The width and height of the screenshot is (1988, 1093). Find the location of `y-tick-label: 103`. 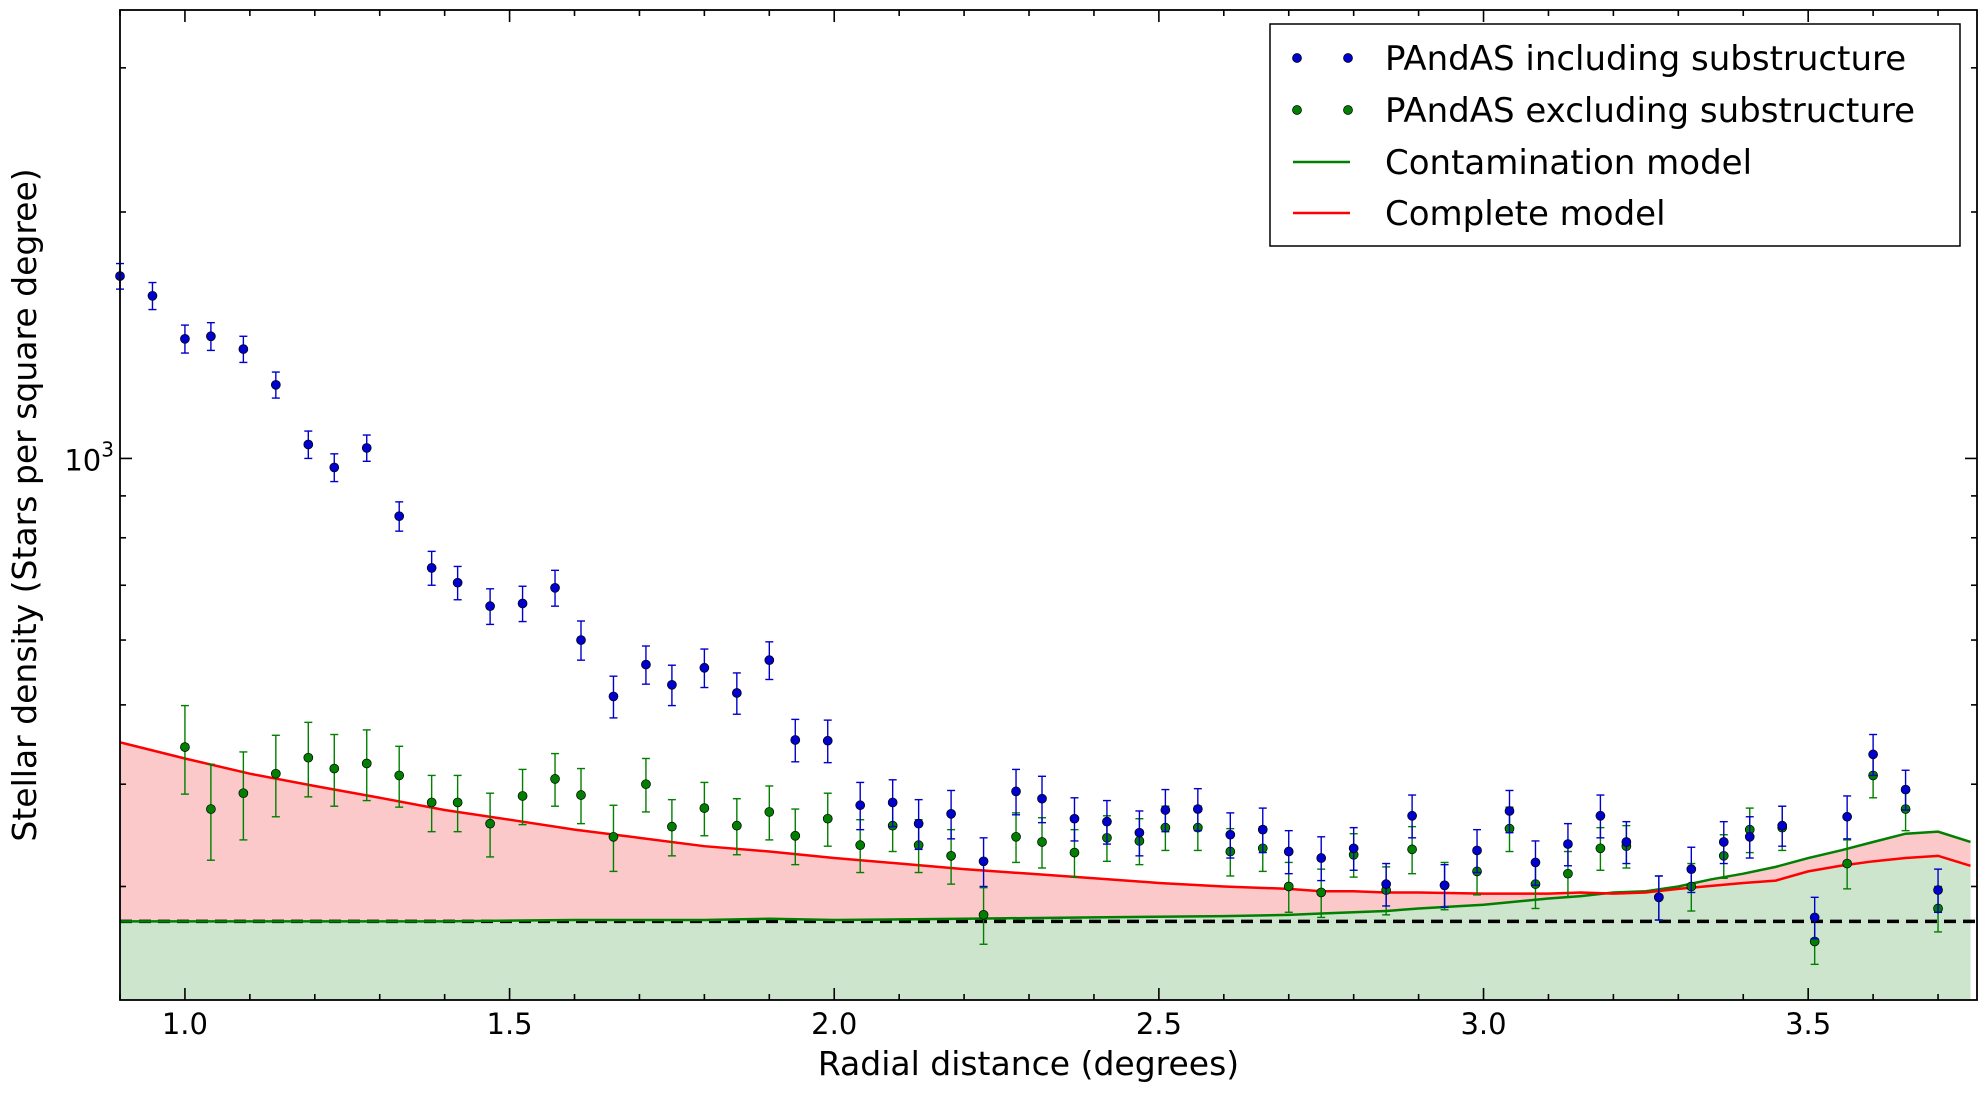

y-tick-label: 103 is located at coordinates (89, 457).